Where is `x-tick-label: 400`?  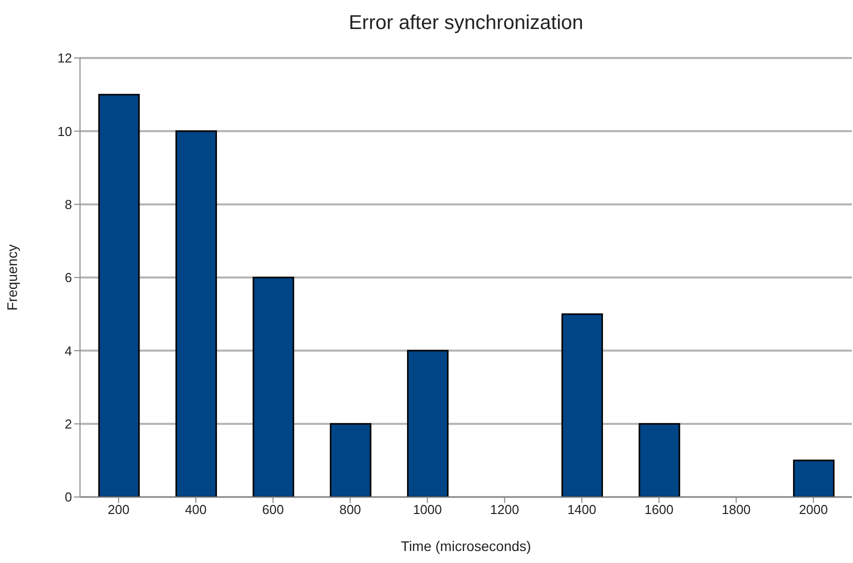
x-tick-label: 400 is located at coordinates (195, 510).